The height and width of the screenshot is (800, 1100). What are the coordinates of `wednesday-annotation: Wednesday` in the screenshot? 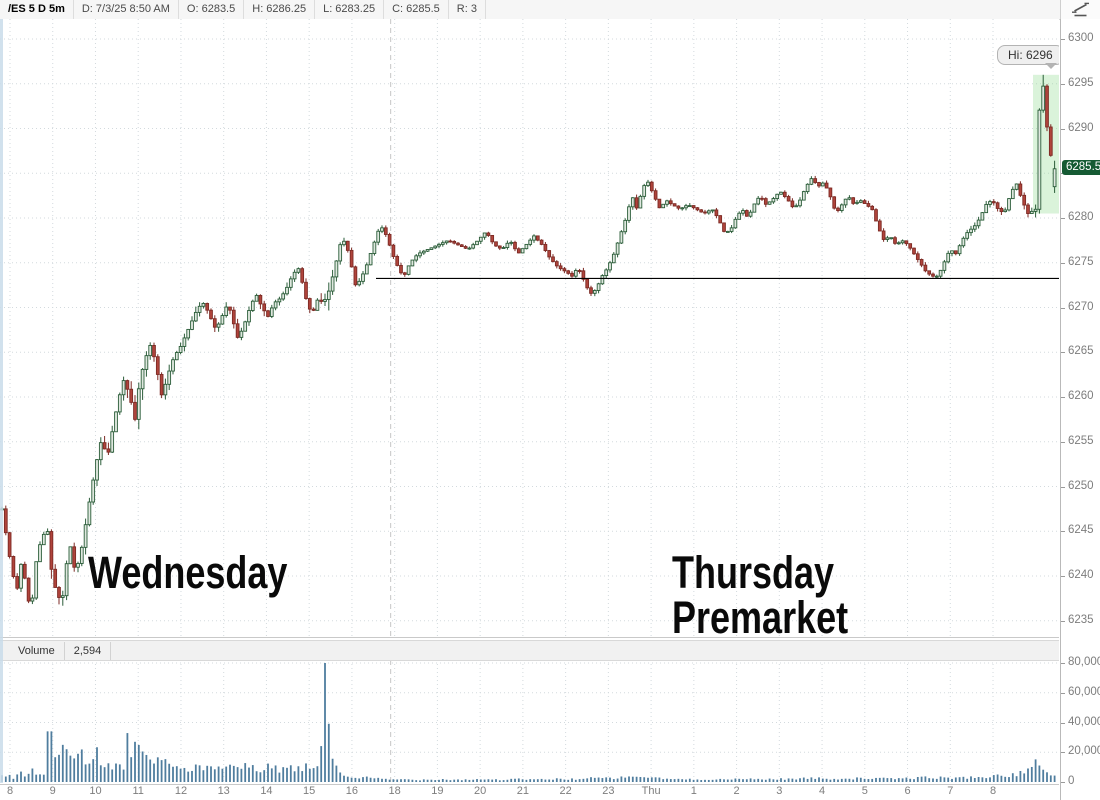 It's located at (188, 572).